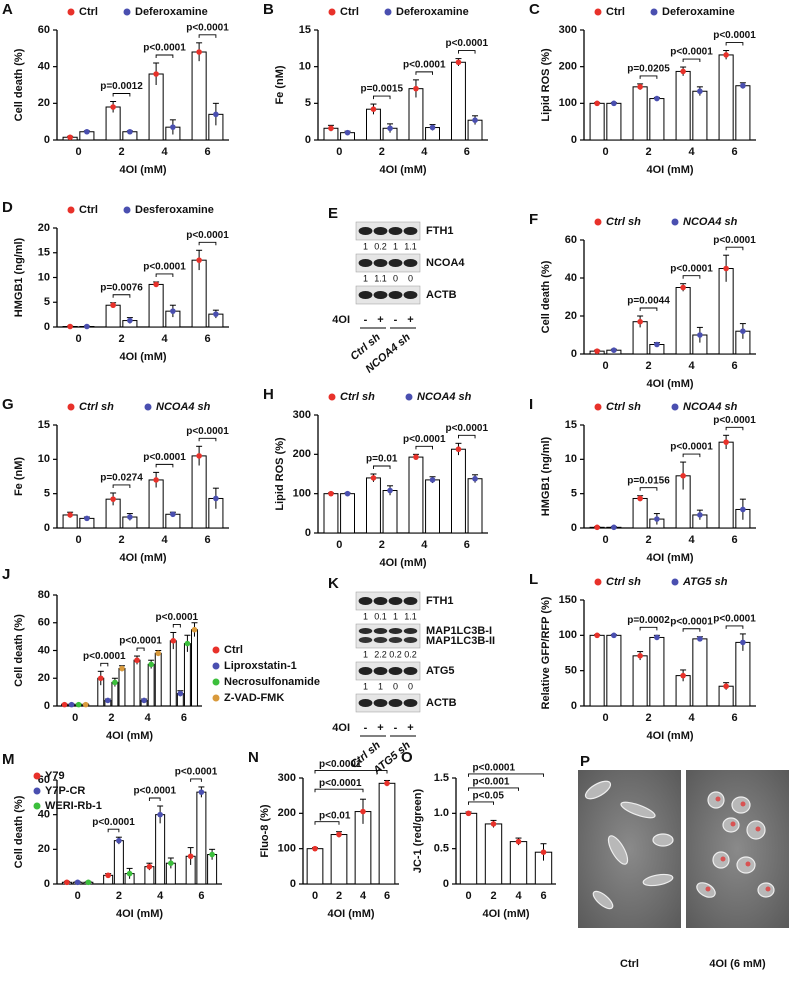  I want to click on p-value: p=0.0044, so click(648, 301).